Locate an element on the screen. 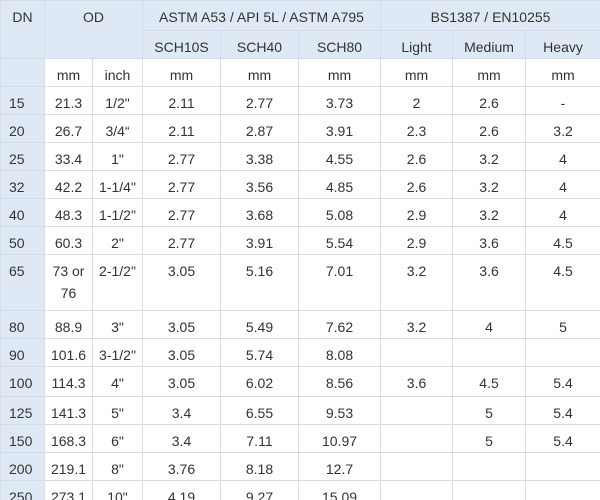 The height and width of the screenshot is (500, 600). table-cell: 7.62 is located at coordinates (339, 324).